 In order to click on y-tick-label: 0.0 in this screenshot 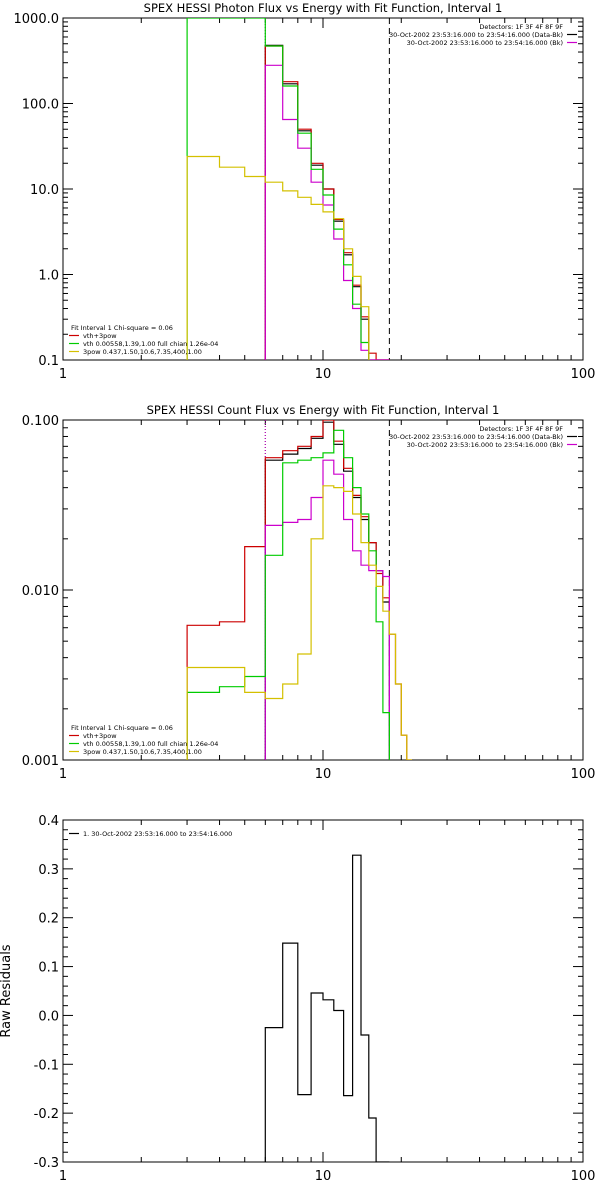, I will do `click(48, 1016)`.